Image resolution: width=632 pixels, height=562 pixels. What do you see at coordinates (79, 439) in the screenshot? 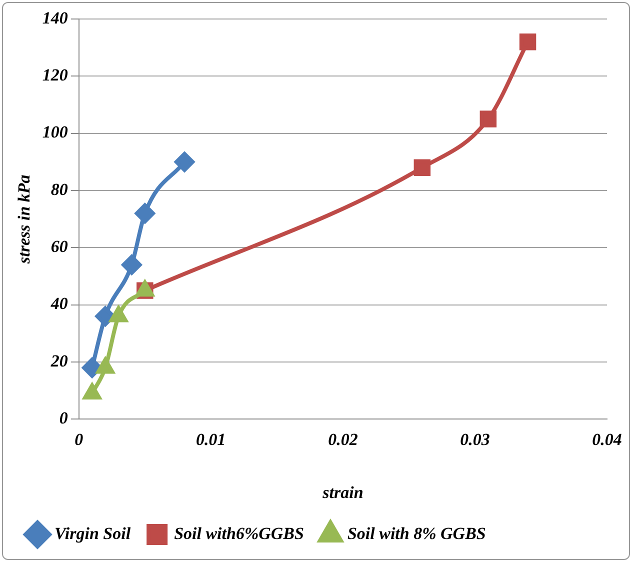
I see `x-tick-label: 0` at bounding box center [79, 439].